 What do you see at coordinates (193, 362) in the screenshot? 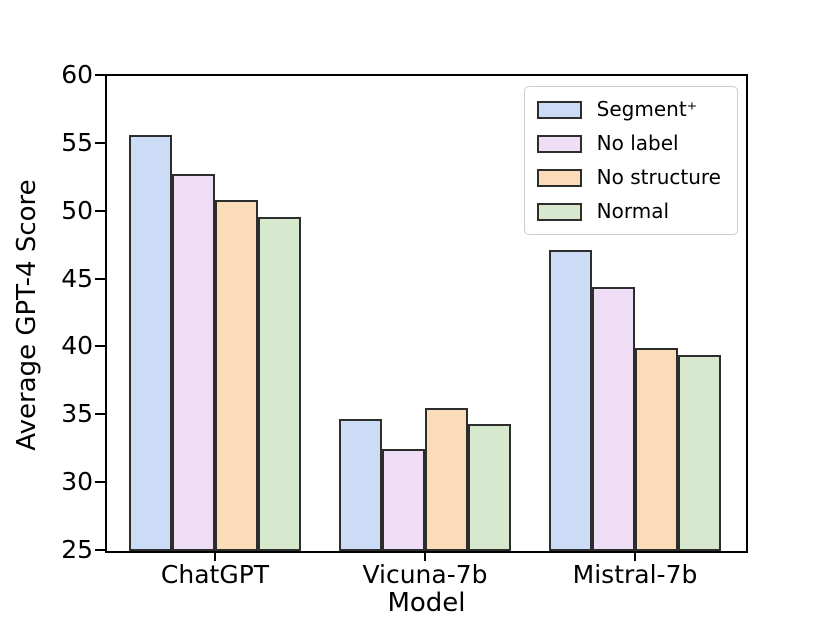
I see `bar-ChatGPT-No label` at bounding box center [193, 362].